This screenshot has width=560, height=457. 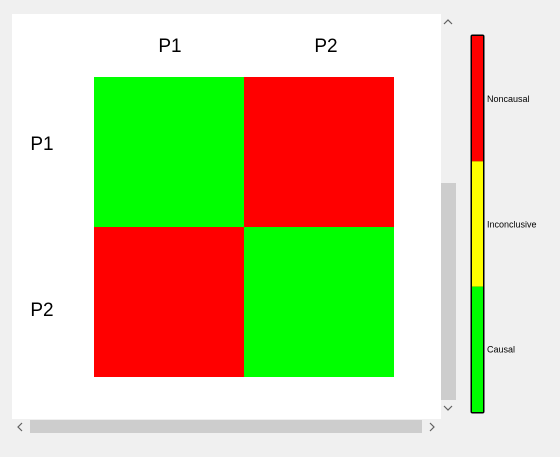 I want to click on column-label: P2, so click(x=325, y=46).